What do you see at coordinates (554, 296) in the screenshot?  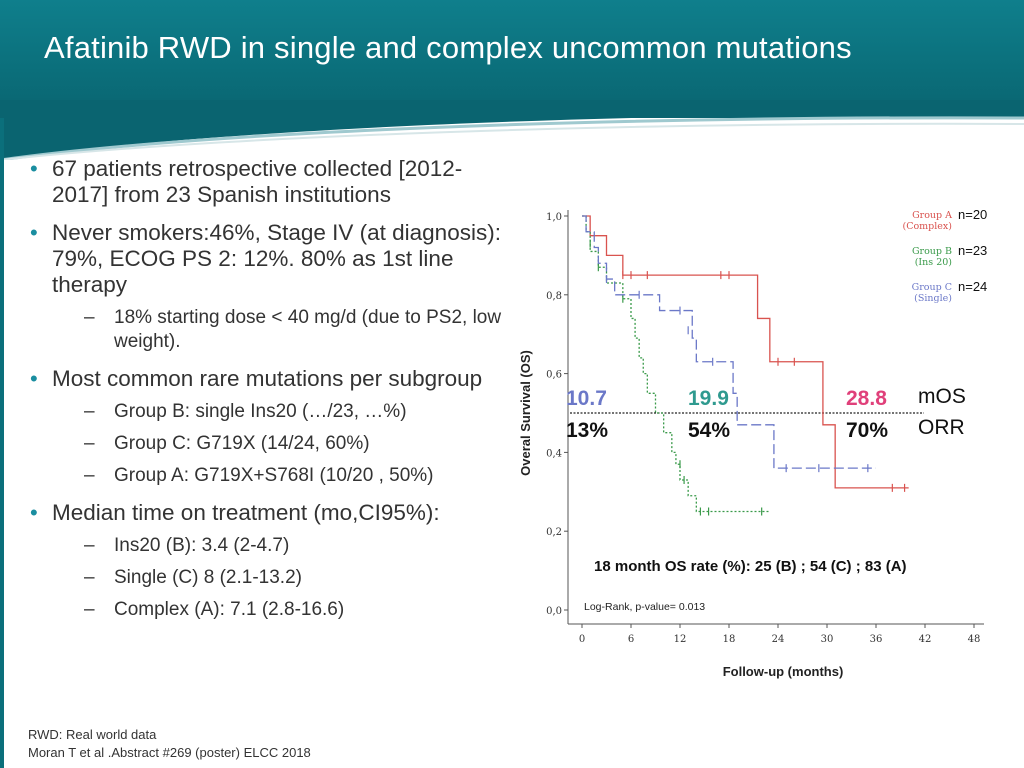 I see `y-tick-label: 0,8` at bounding box center [554, 296].